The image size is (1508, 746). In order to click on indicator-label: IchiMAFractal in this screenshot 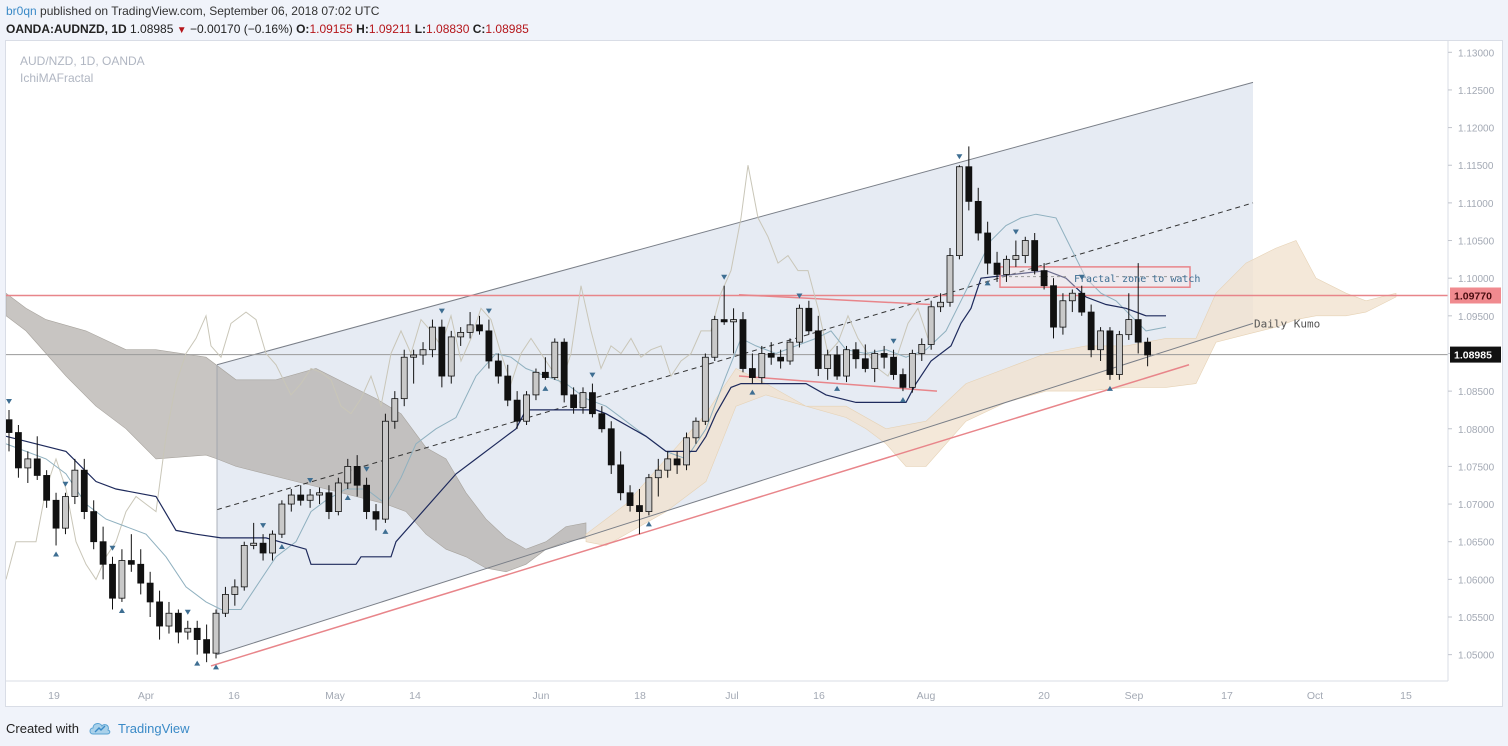, I will do `click(57, 78)`.